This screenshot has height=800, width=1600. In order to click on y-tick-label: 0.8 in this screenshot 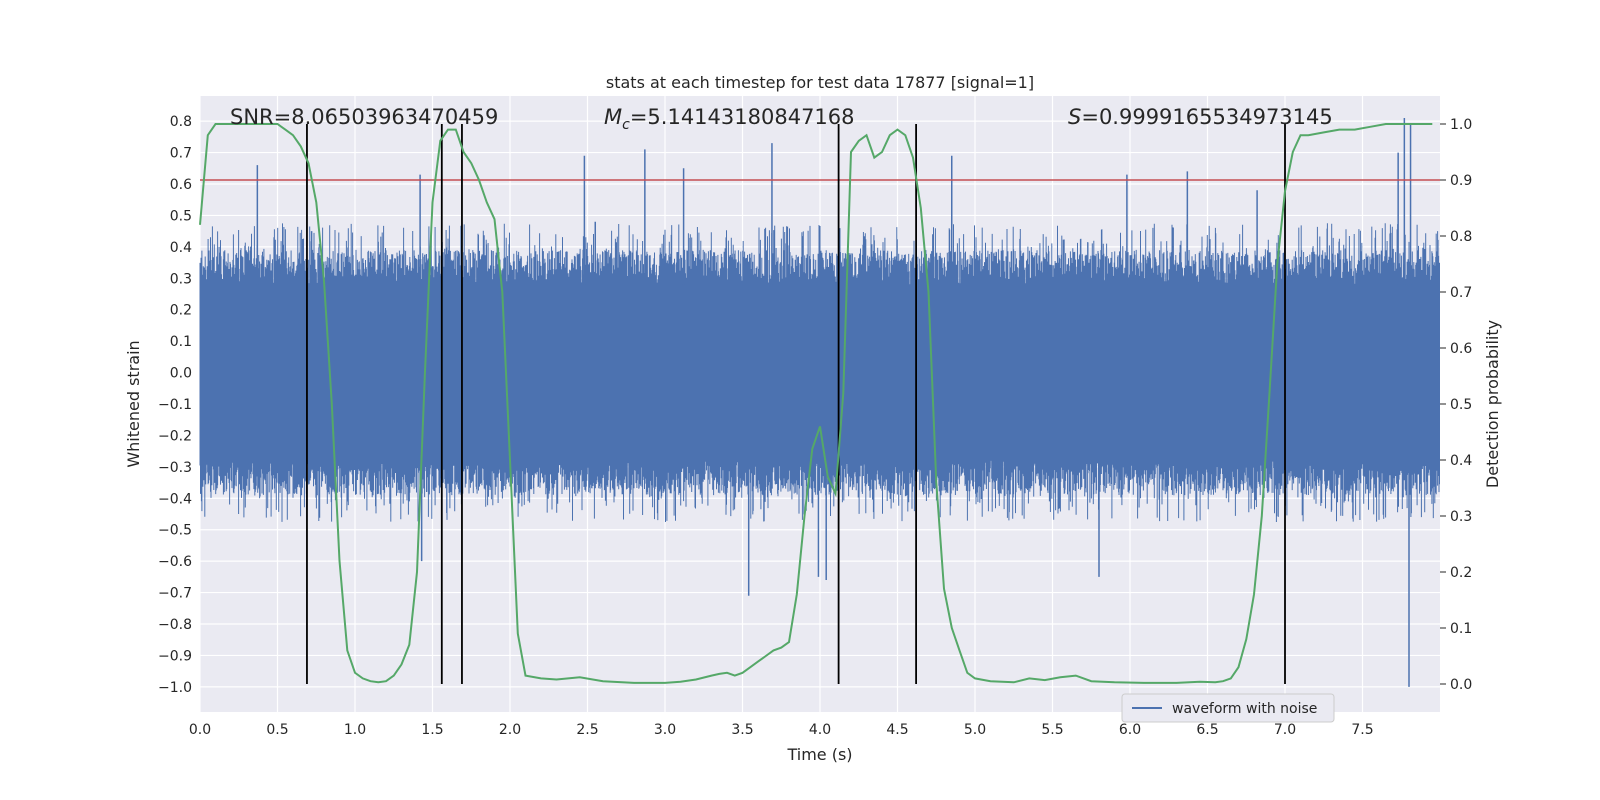, I will do `click(181, 122)`.